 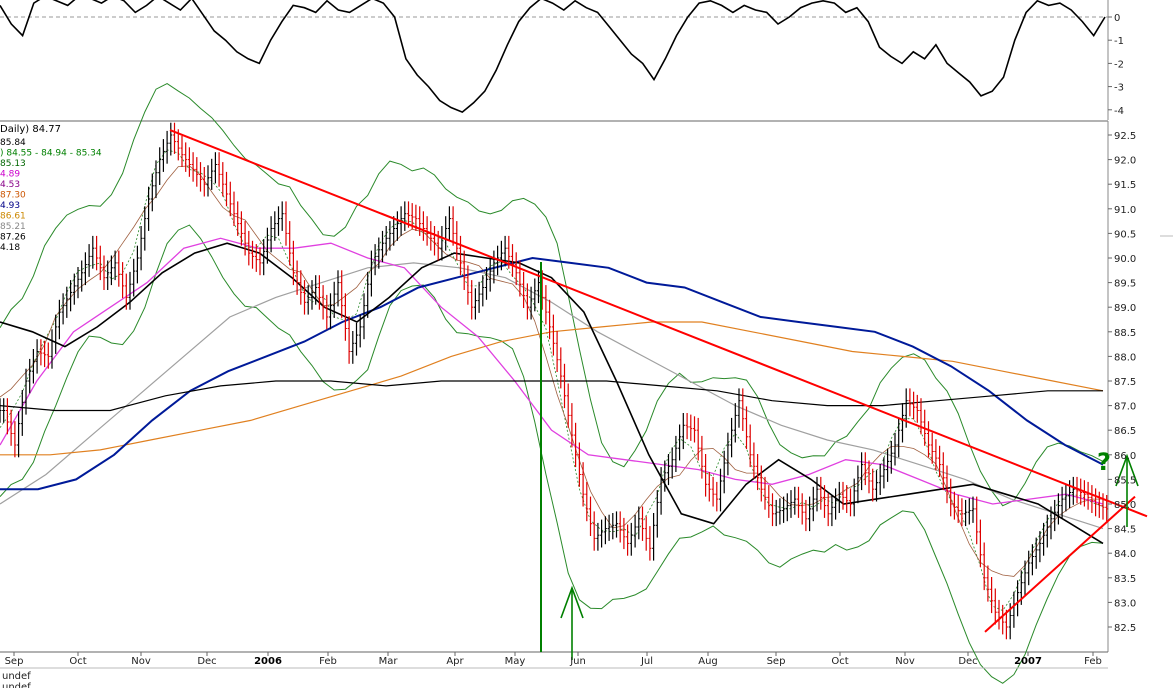 What do you see at coordinates (1125, 185) in the screenshot?
I see `price-tick-label: 91.5` at bounding box center [1125, 185].